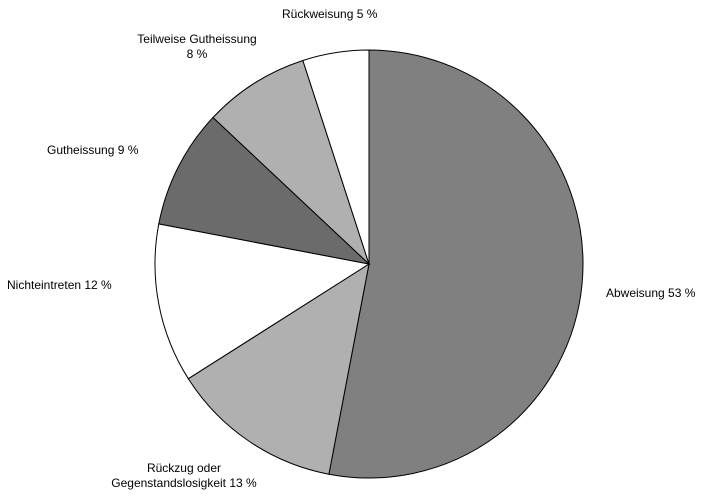 This screenshot has height=497, width=723. What do you see at coordinates (197, 54) in the screenshot?
I see `pie-slice-label-line: 8 %` at bounding box center [197, 54].